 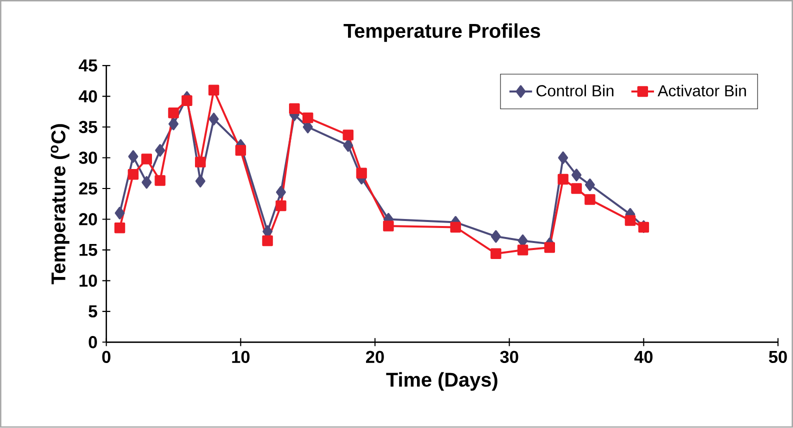 I want to click on x-tick-label: 10, so click(x=241, y=357).